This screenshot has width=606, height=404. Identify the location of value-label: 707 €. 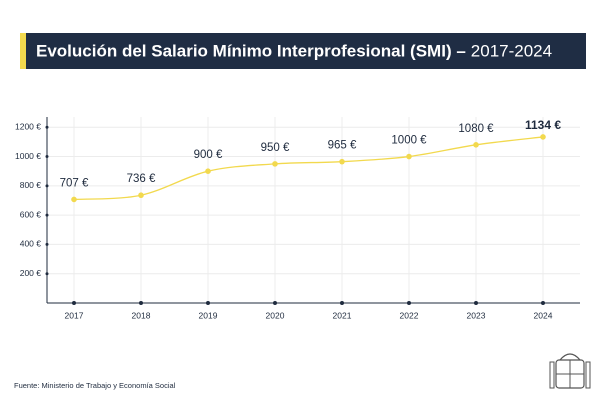
(74, 183).